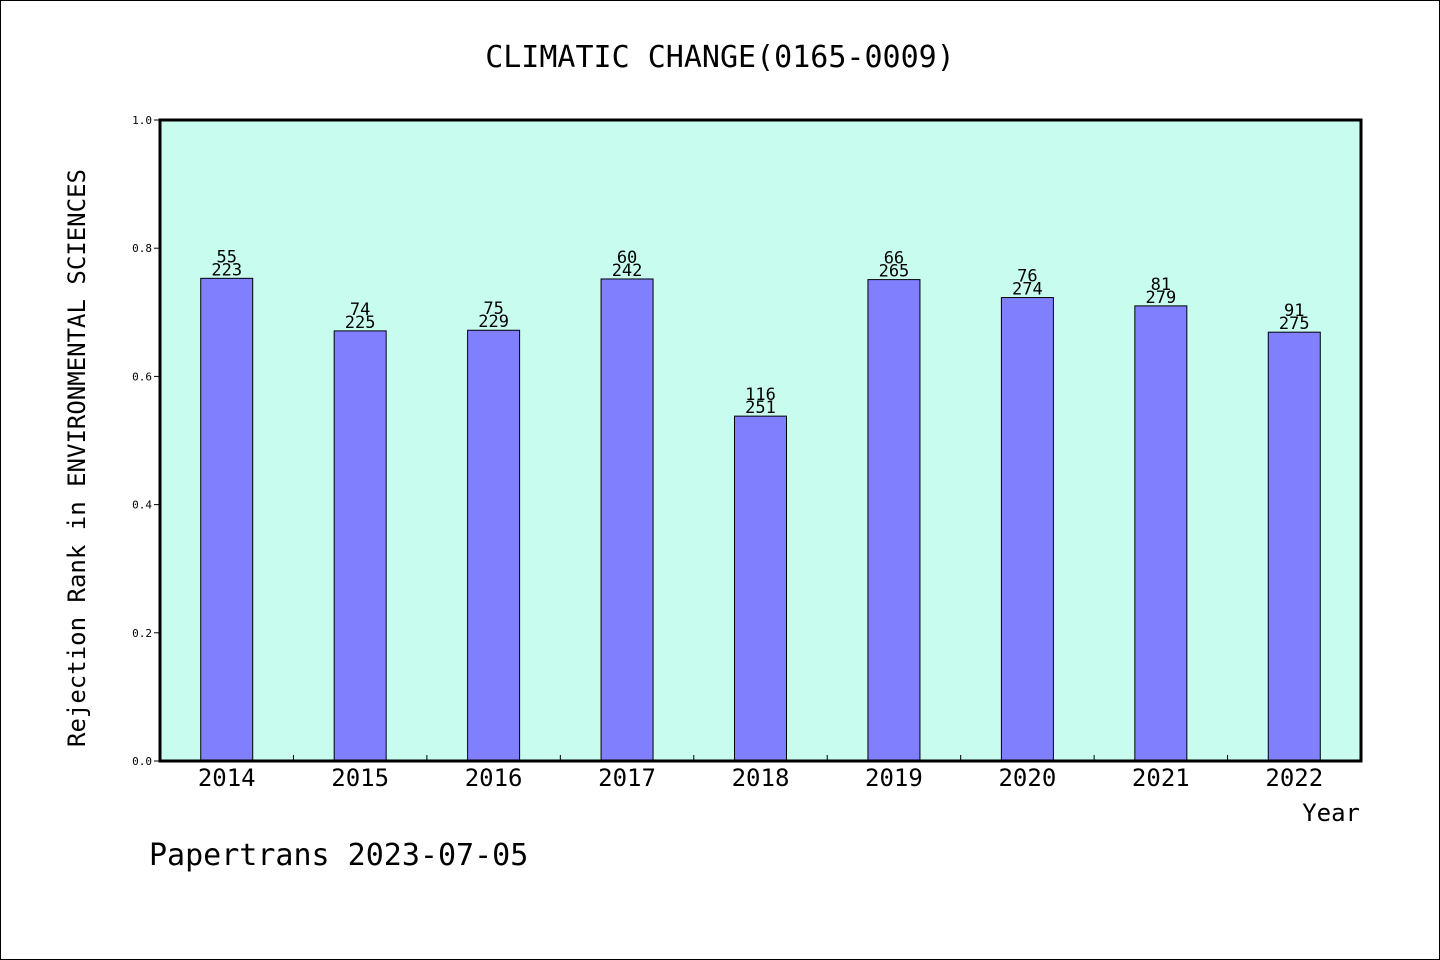 The height and width of the screenshot is (960, 1440). I want to click on bar-2021, so click(1161, 533).